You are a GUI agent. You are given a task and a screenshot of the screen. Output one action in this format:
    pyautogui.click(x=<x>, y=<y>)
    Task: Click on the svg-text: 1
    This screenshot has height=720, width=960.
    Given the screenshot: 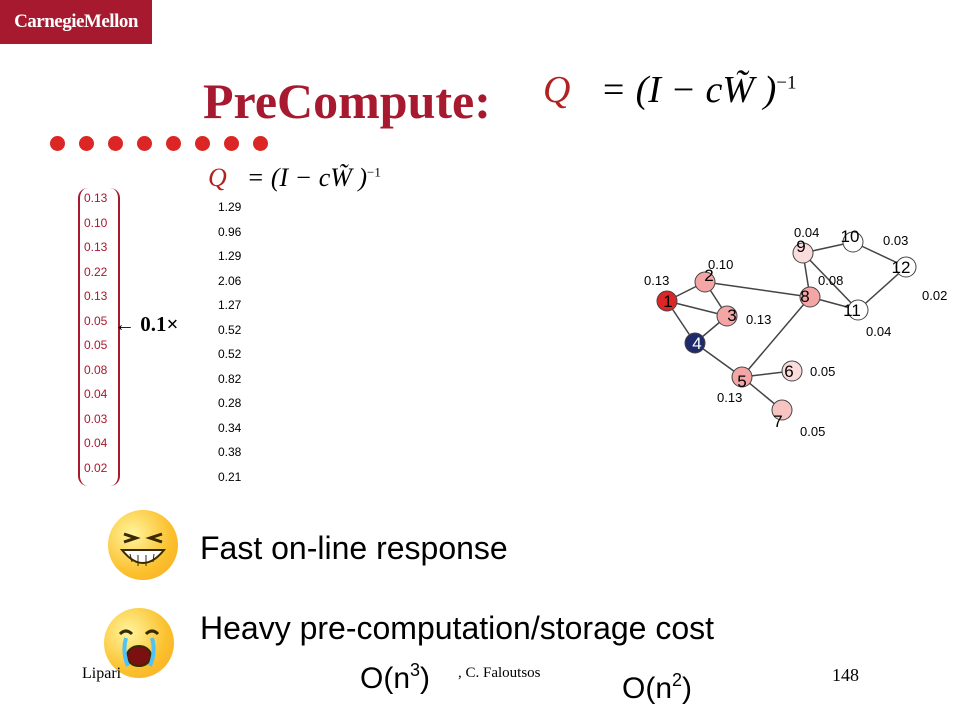 What is the action you would take?
    pyautogui.click(x=667, y=301)
    